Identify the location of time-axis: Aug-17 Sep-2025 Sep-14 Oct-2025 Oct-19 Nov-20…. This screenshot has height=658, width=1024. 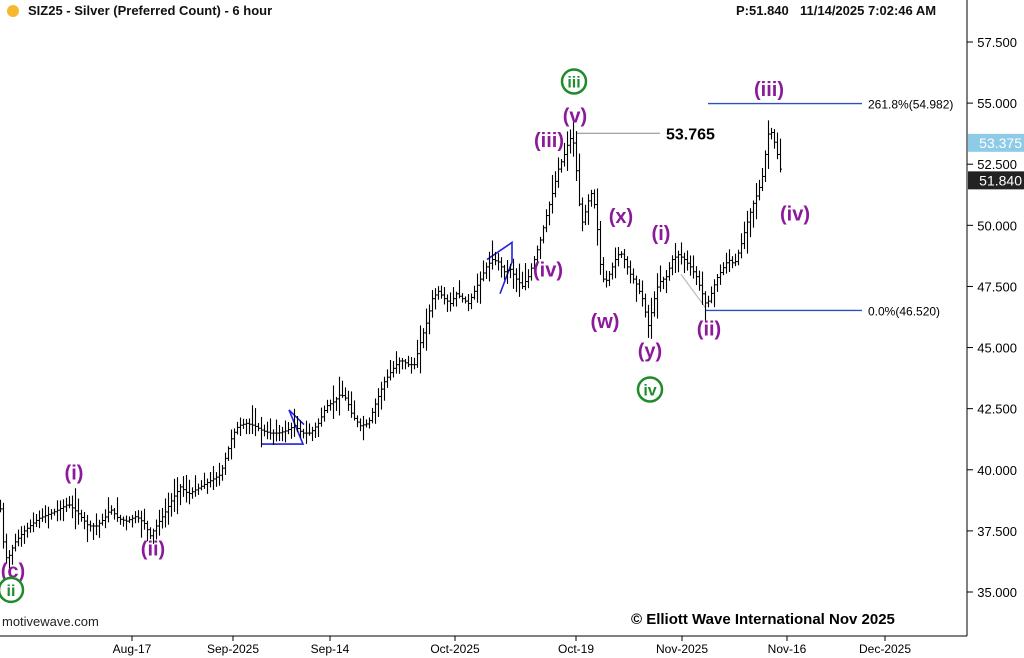
(512, 646).